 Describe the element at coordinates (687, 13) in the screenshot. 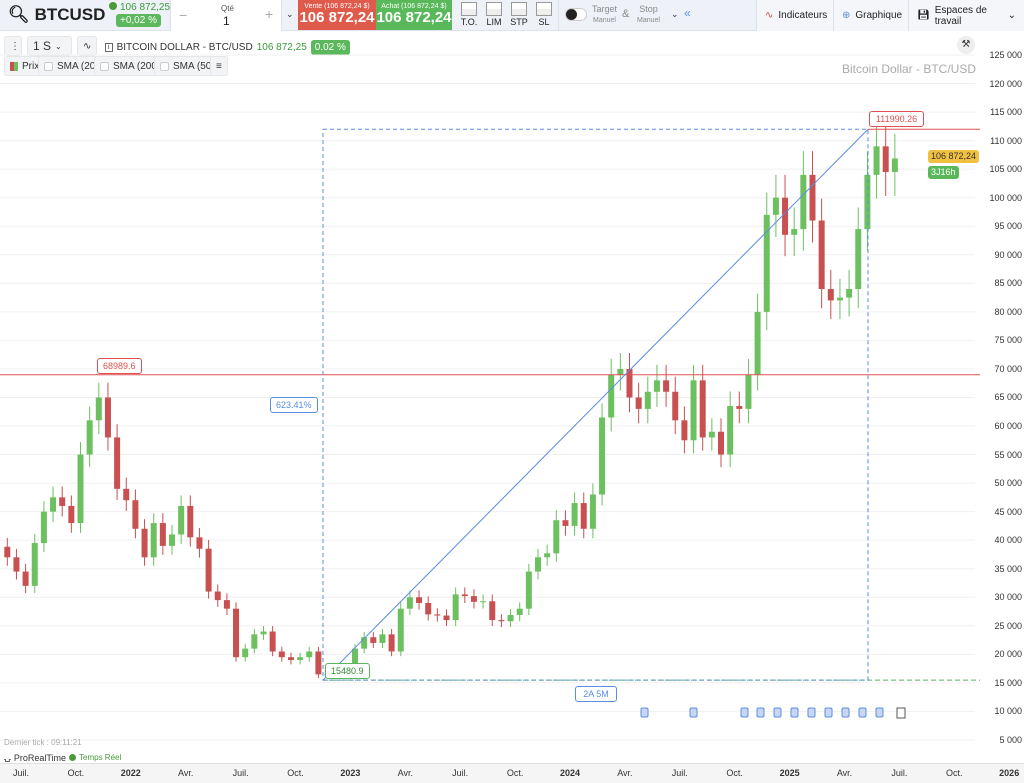

I see `collapse-button: «` at that location.